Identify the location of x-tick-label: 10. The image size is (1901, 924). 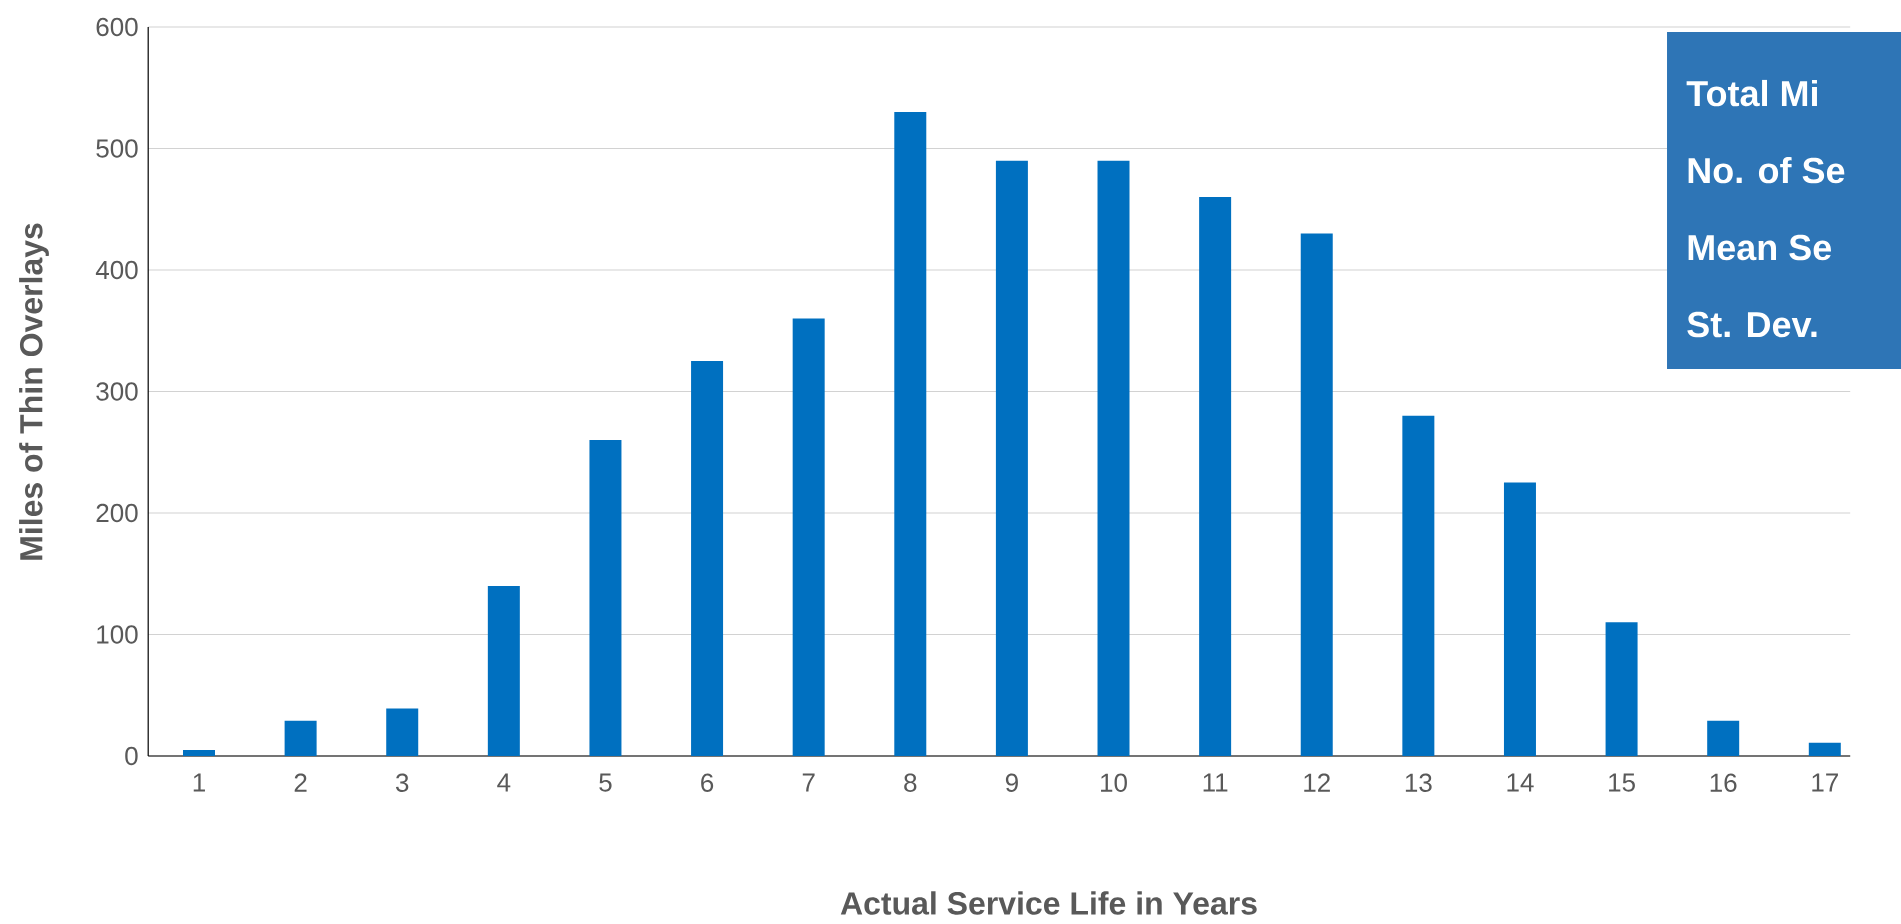
(1114, 782).